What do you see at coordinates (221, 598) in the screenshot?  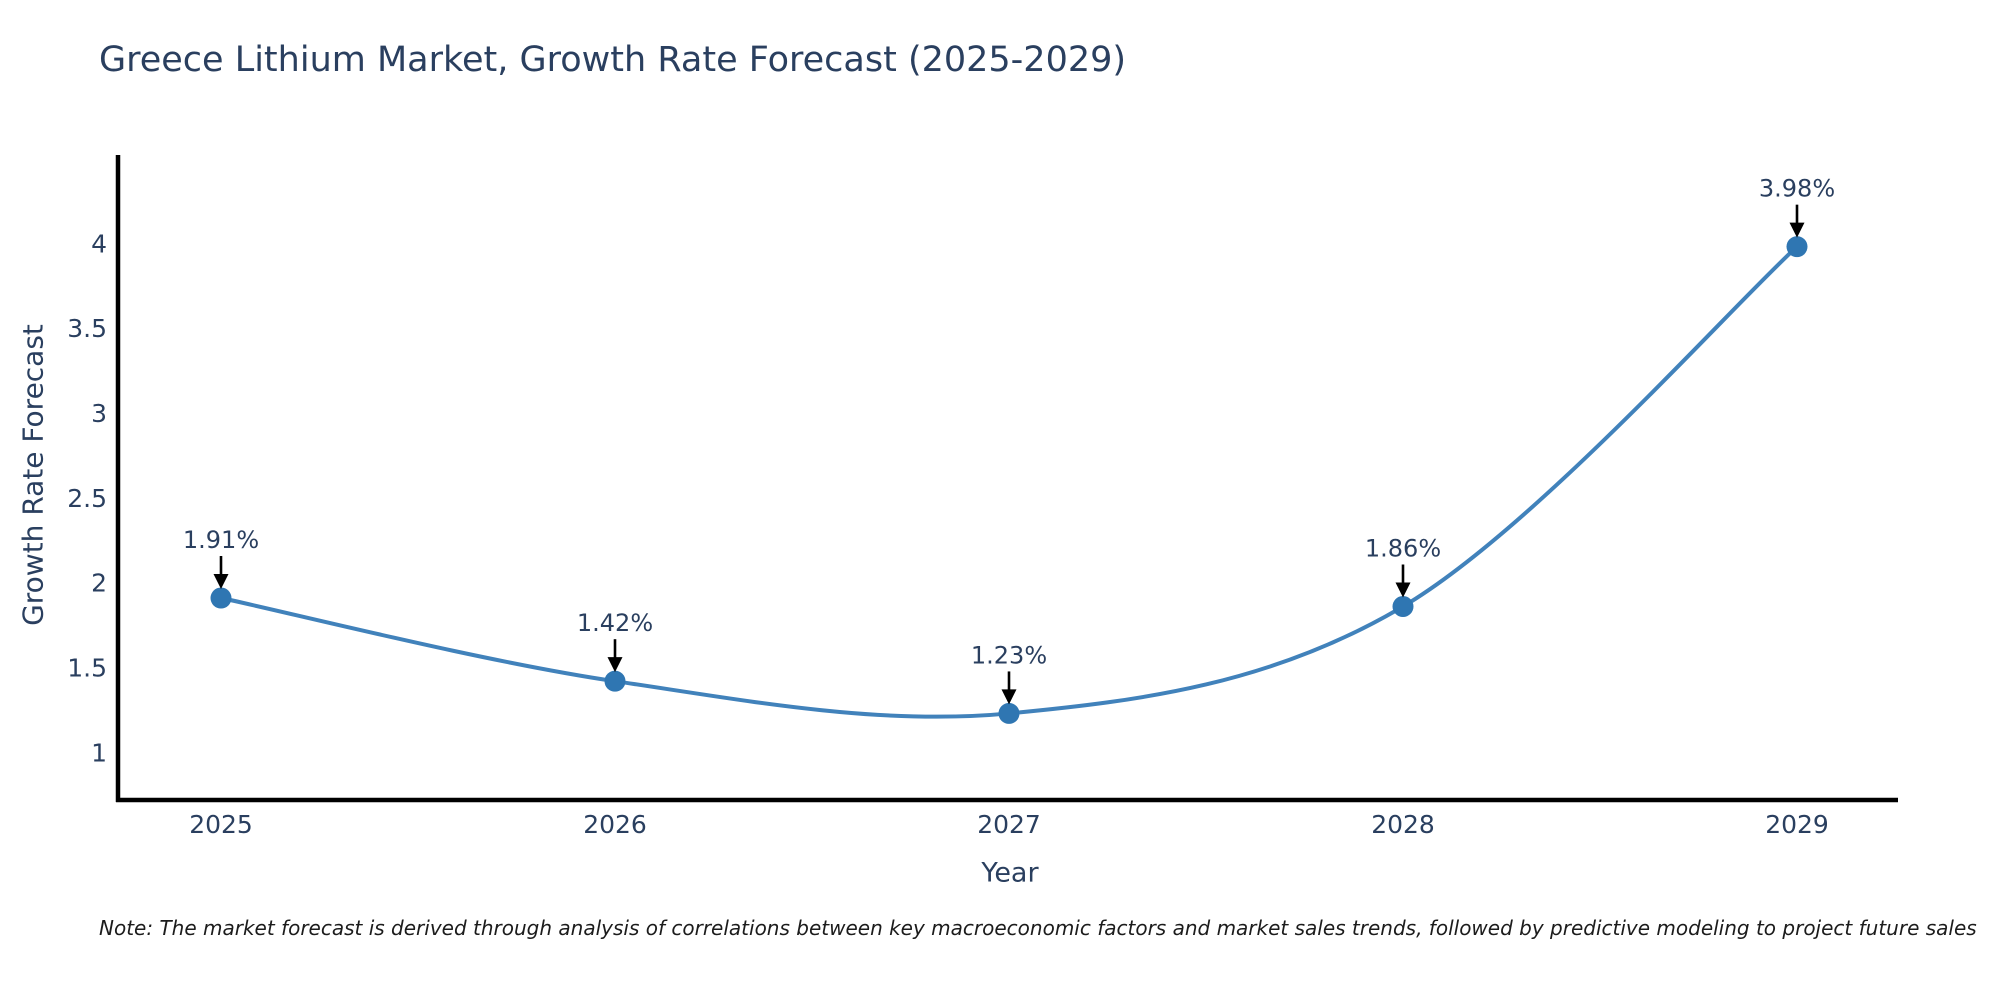 I see `data-point-2025` at bounding box center [221, 598].